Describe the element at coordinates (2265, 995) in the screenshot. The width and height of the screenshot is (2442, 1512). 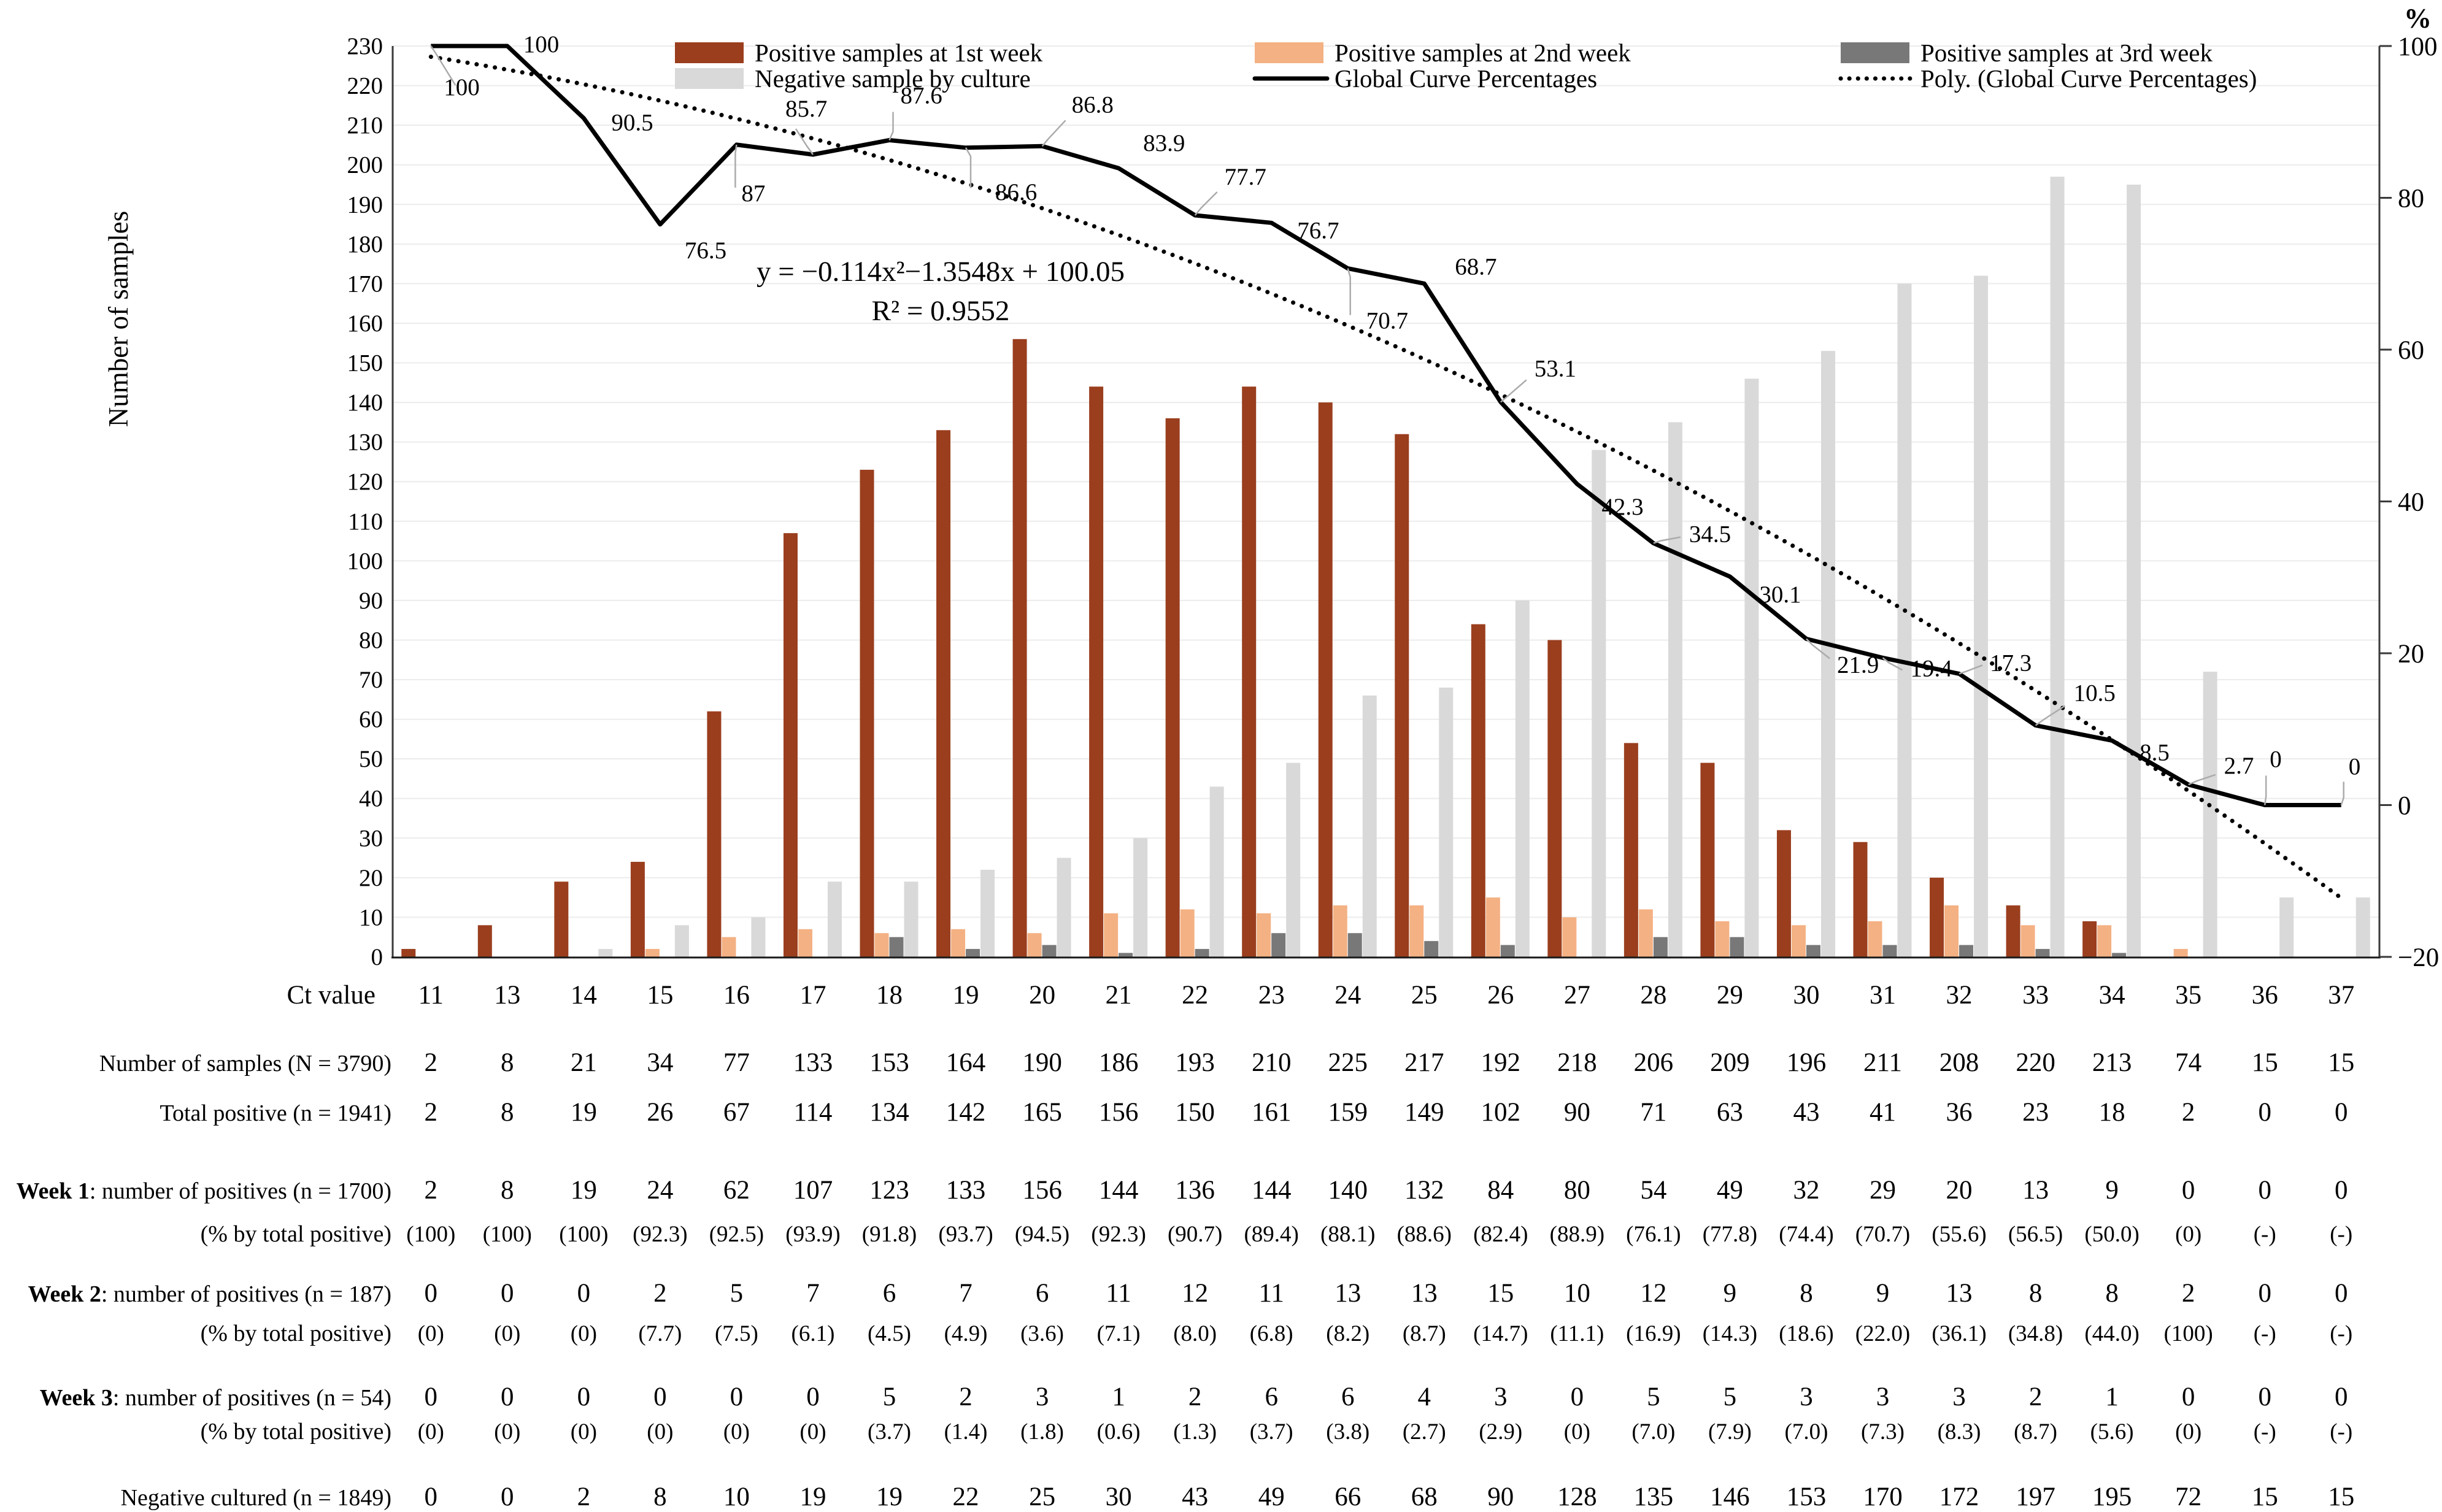
I see `table-column-header: 36` at that location.